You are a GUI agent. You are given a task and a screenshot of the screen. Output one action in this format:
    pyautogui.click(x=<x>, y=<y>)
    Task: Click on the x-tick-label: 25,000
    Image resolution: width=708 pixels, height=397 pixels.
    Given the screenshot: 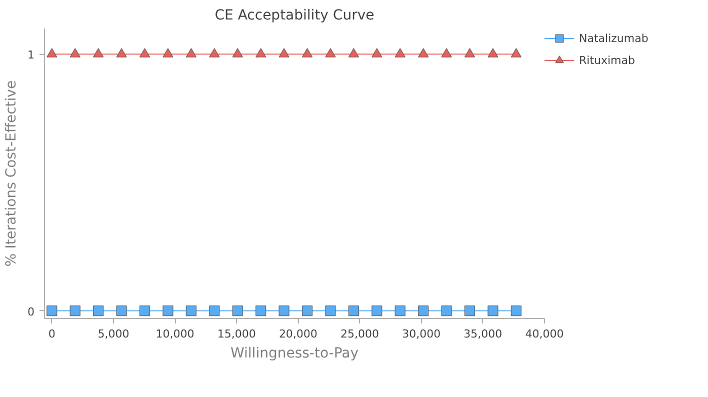 What is the action you would take?
    pyautogui.click(x=360, y=334)
    